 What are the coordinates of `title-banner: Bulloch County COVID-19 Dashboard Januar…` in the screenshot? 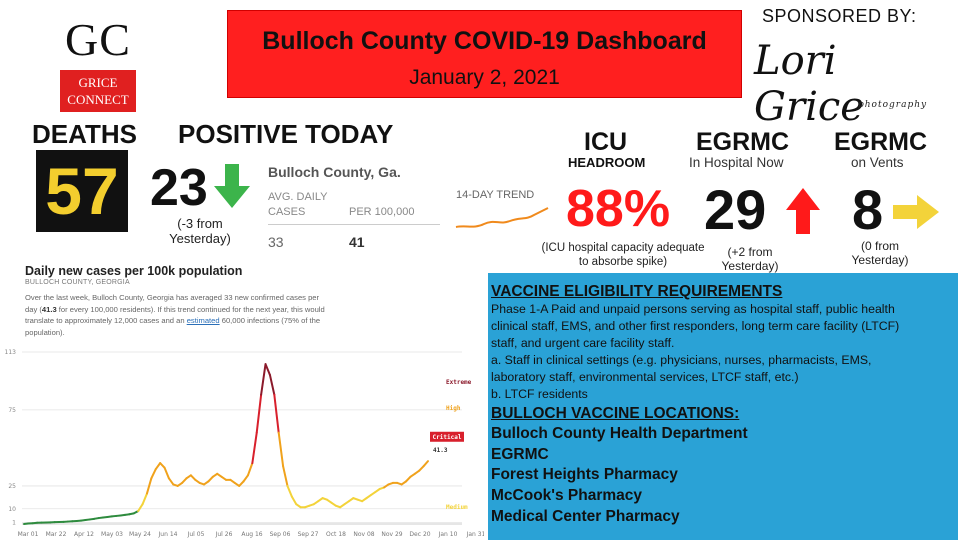 It's located at (484, 54).